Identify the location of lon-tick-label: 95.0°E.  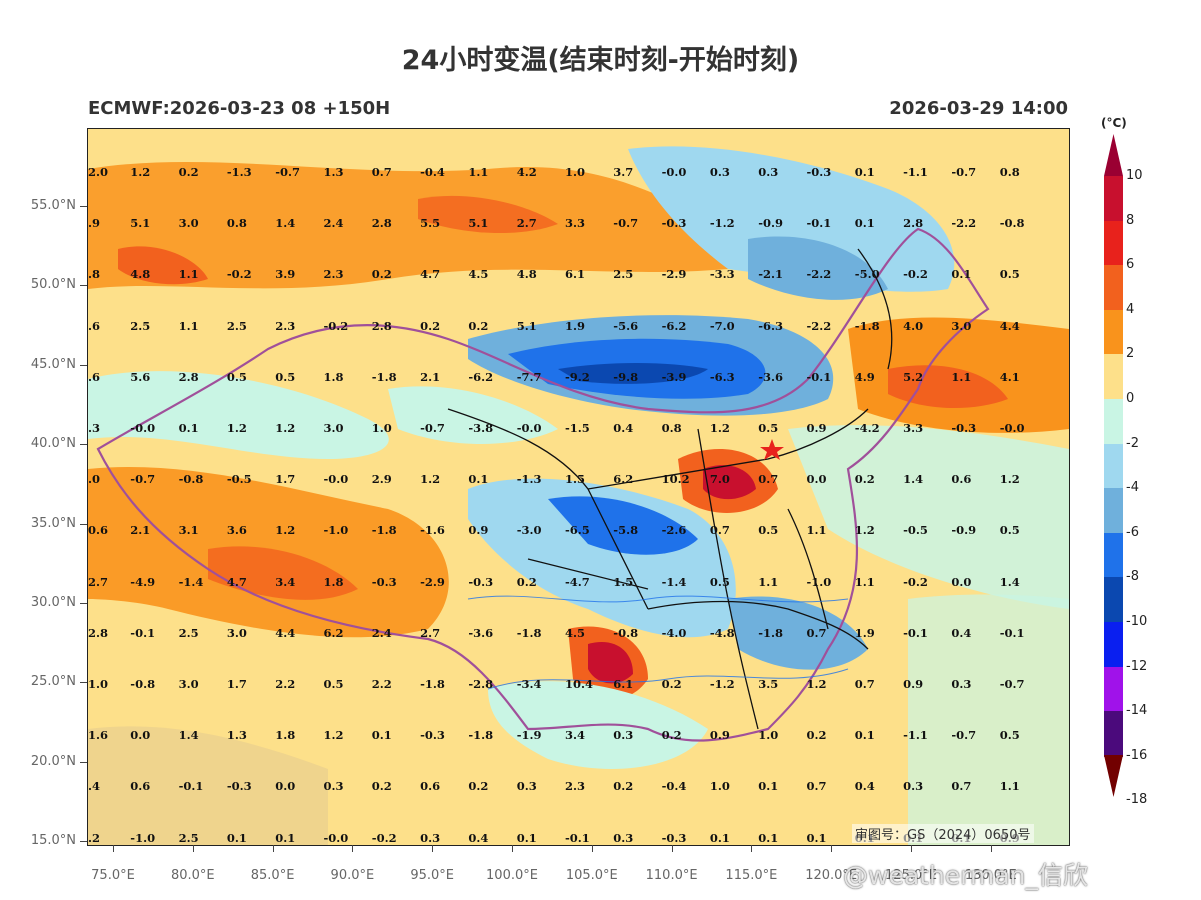
(432, 875).